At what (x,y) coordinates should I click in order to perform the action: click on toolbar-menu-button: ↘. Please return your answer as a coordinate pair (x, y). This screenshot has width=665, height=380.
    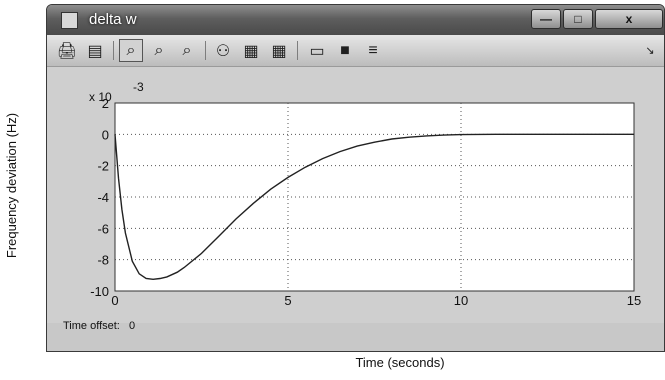
    Looking at the image, I should click on (650, 50).